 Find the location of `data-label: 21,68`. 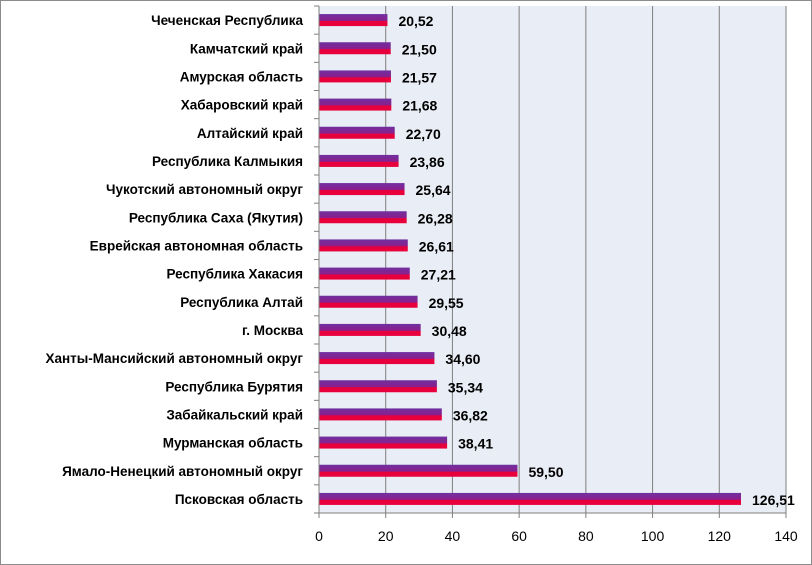

data-label: 21,68 is located at coordinates (419, 106).